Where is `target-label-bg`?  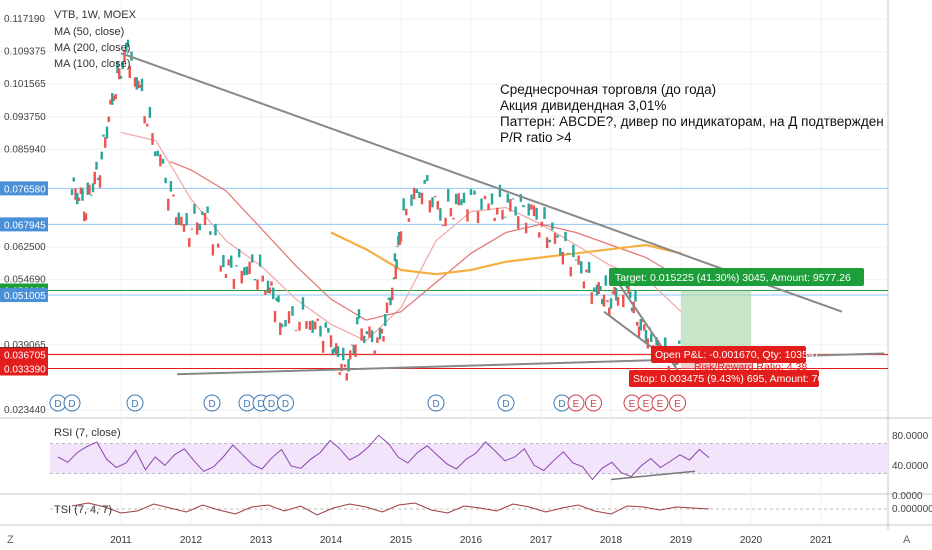 target-label-bg is located at coordinates (736, 277).